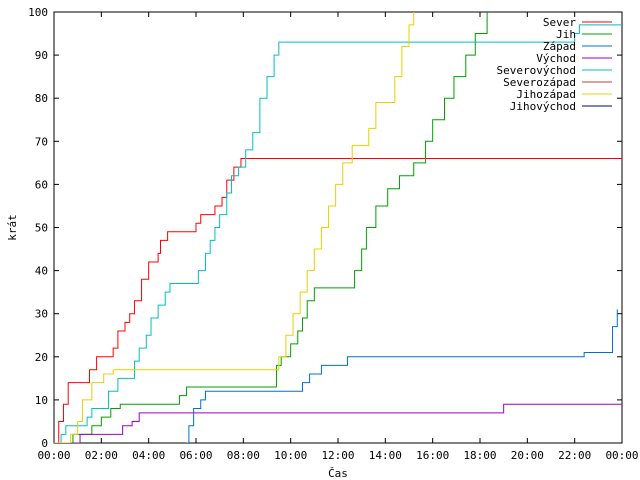 Image resolution: width=640 pixels, height=480 pixels. I want to click on x-tick-label: 20:00, so click(527, 455).